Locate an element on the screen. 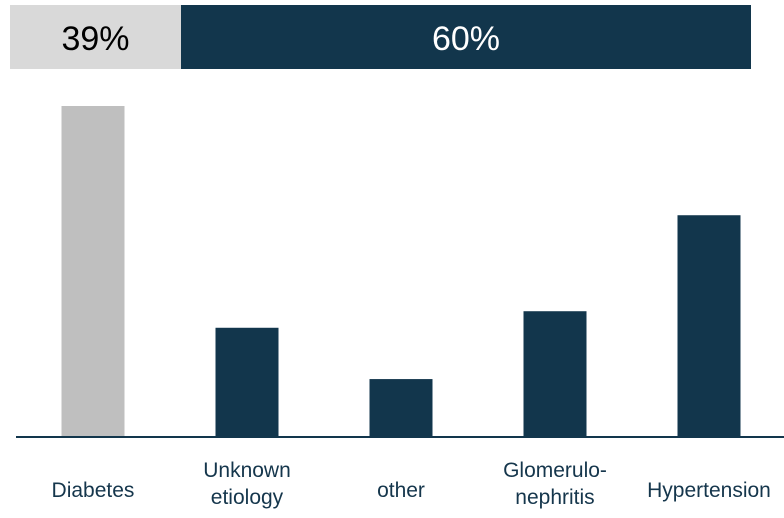  share-segment-label: 60% is located at coordinates (466, 39).